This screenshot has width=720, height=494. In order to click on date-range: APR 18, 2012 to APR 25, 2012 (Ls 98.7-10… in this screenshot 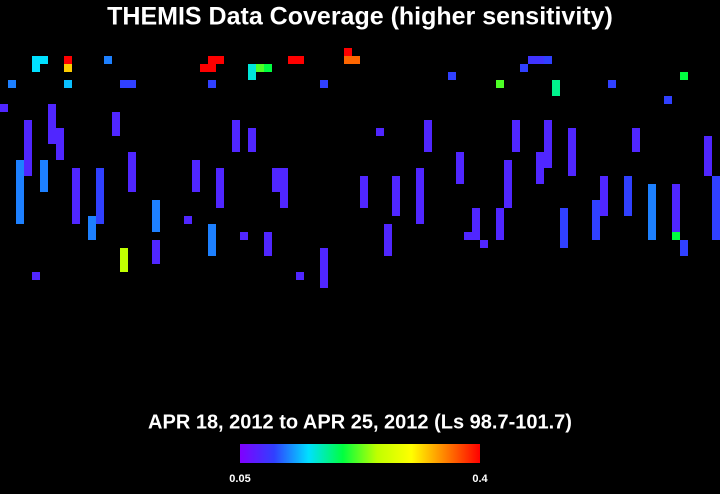, I will do `click(360, 422)`.